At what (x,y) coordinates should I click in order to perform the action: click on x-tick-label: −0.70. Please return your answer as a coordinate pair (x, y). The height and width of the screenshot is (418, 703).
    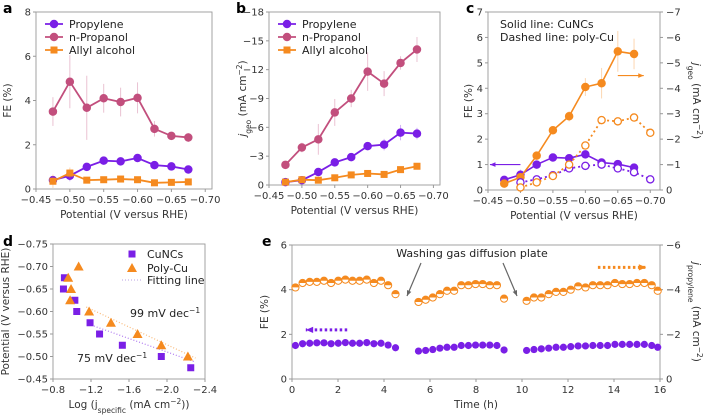
    Looking at the image, I should click on (433, 196).